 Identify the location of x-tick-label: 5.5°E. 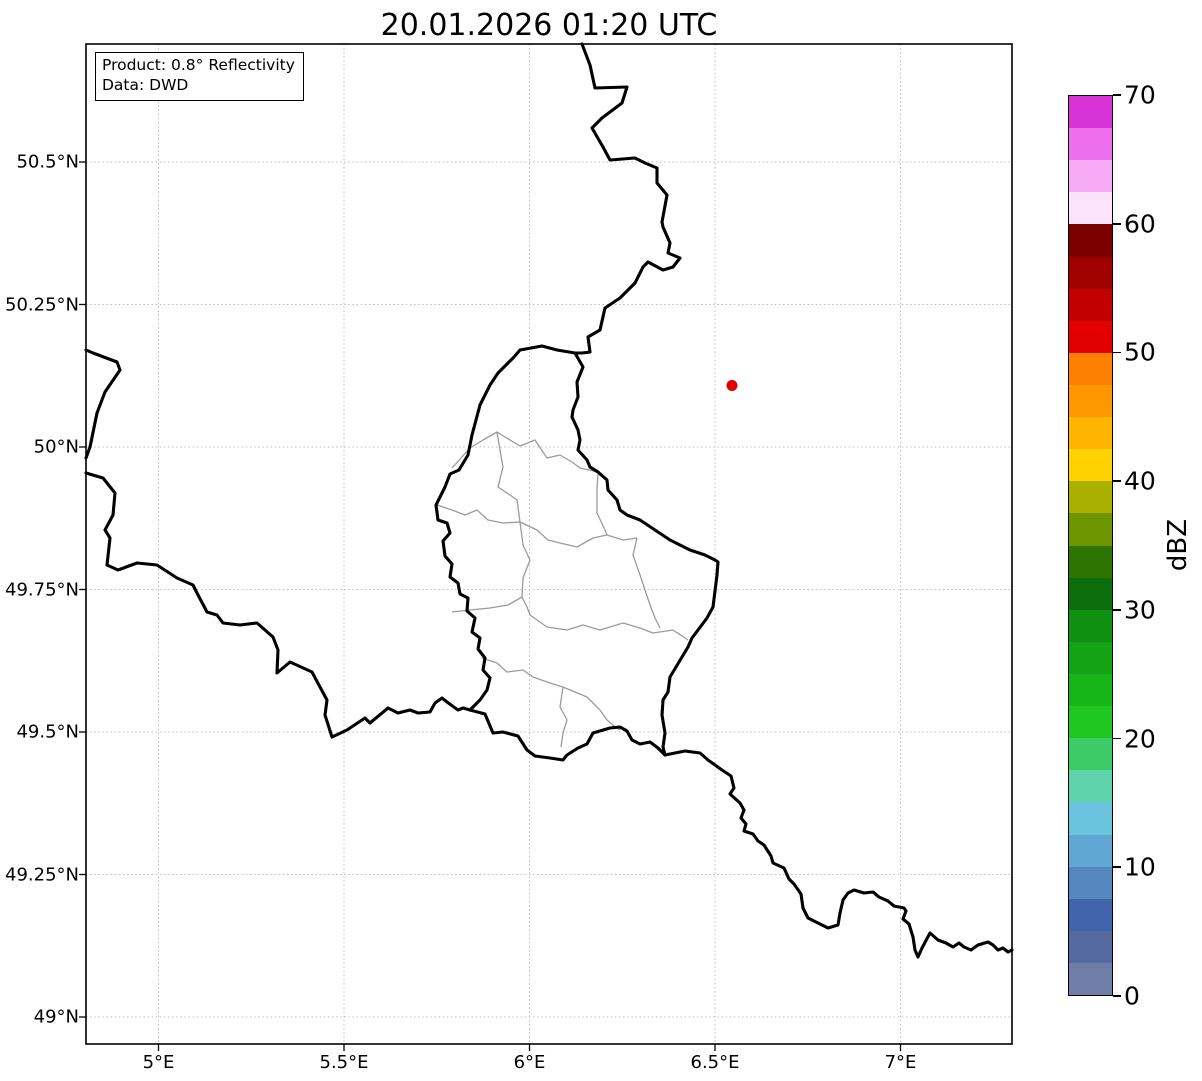
(344, 1062).